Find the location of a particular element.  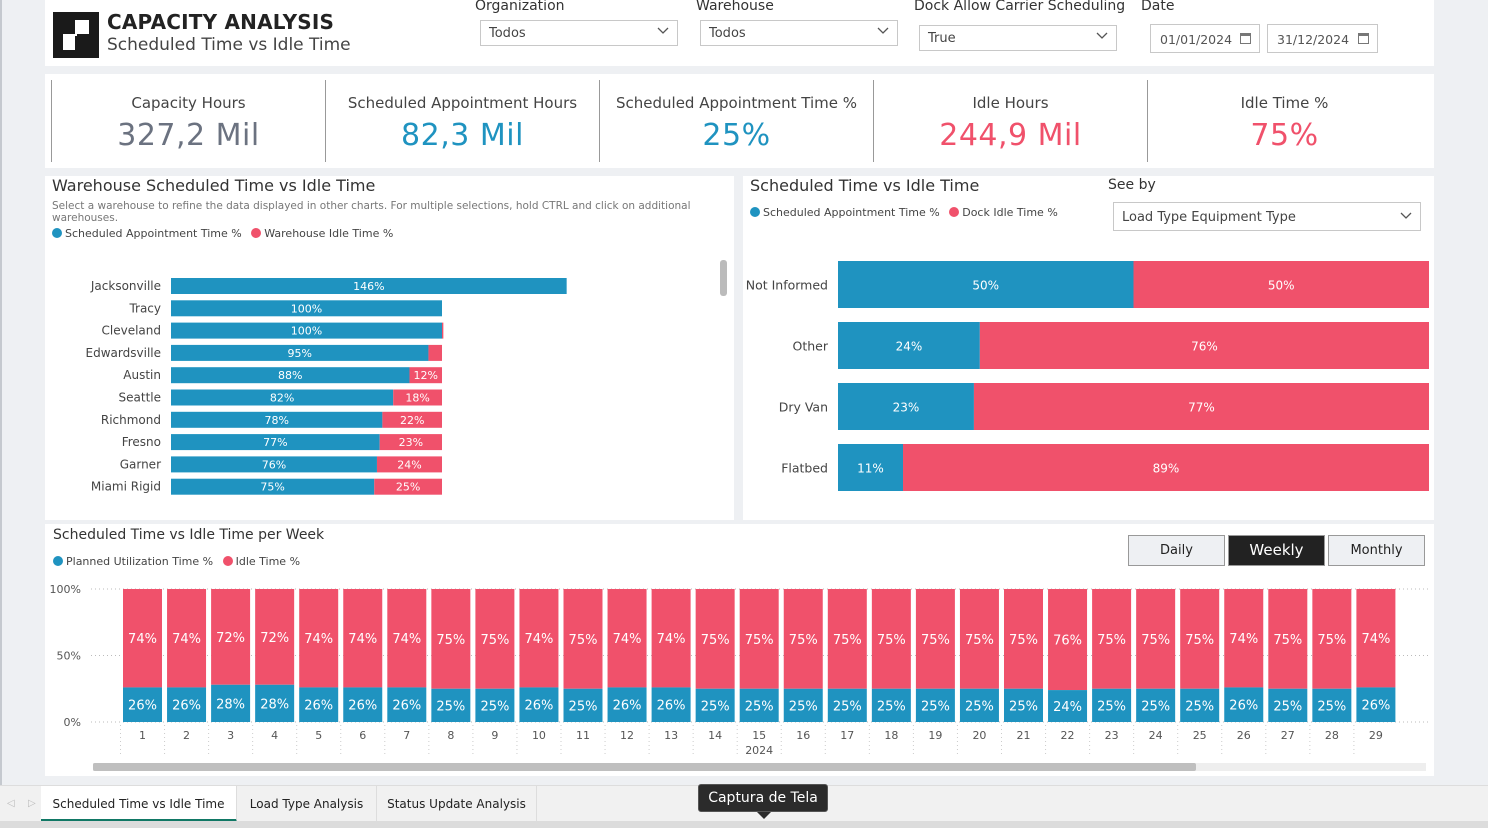

legend-item: Warehouse Idle Time % is located at coordinates (322, 233).